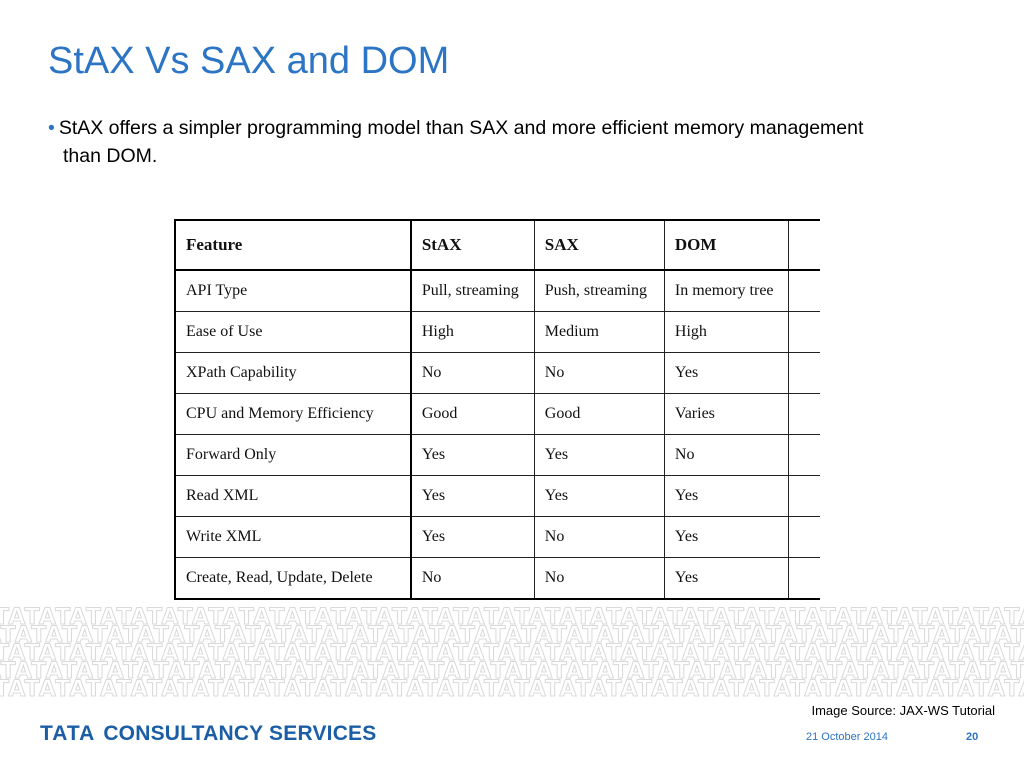  Describe the element at coordinates (599, 332) in the screenshot. I see `table-cell: Medium` at that location.